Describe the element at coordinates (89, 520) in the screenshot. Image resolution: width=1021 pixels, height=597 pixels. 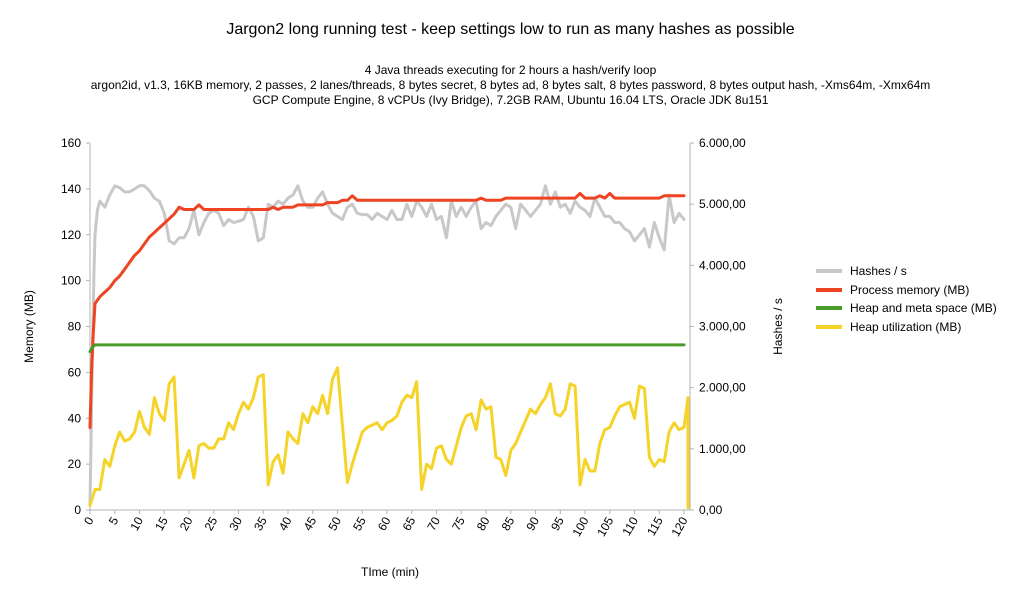
I see `x-tick-label: 0` at that location.